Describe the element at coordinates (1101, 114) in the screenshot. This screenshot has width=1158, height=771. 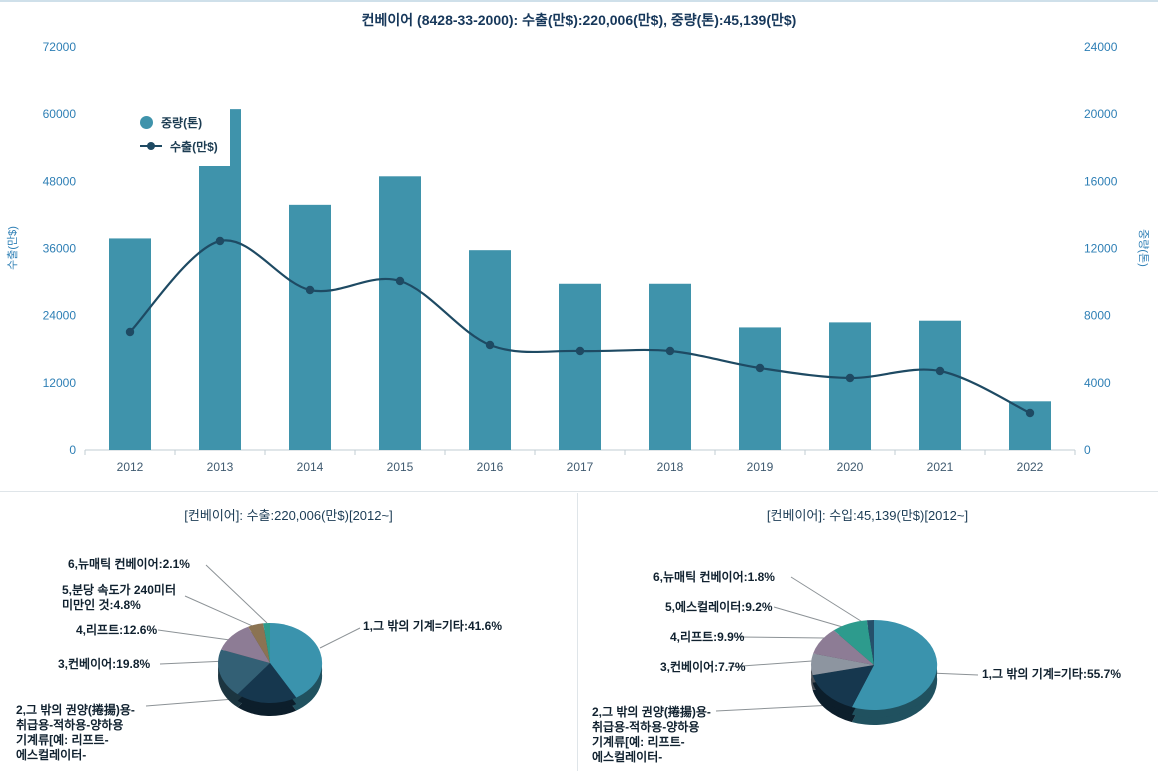
I see `svg-text: 20000` at that location.